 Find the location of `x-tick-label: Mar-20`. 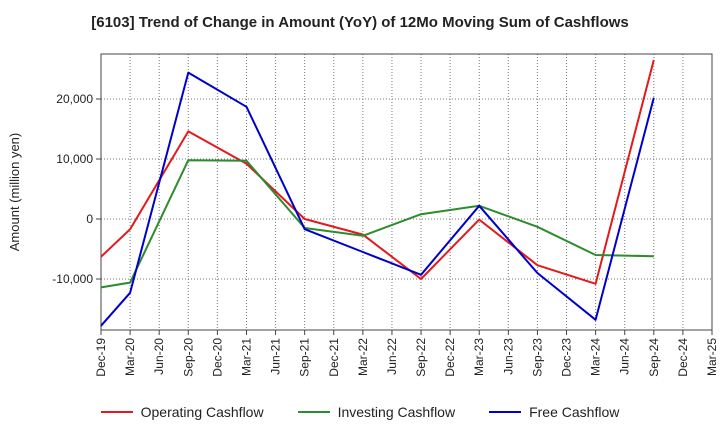

x-tick-label: Mar-20 is located at coordinates (130, 357).